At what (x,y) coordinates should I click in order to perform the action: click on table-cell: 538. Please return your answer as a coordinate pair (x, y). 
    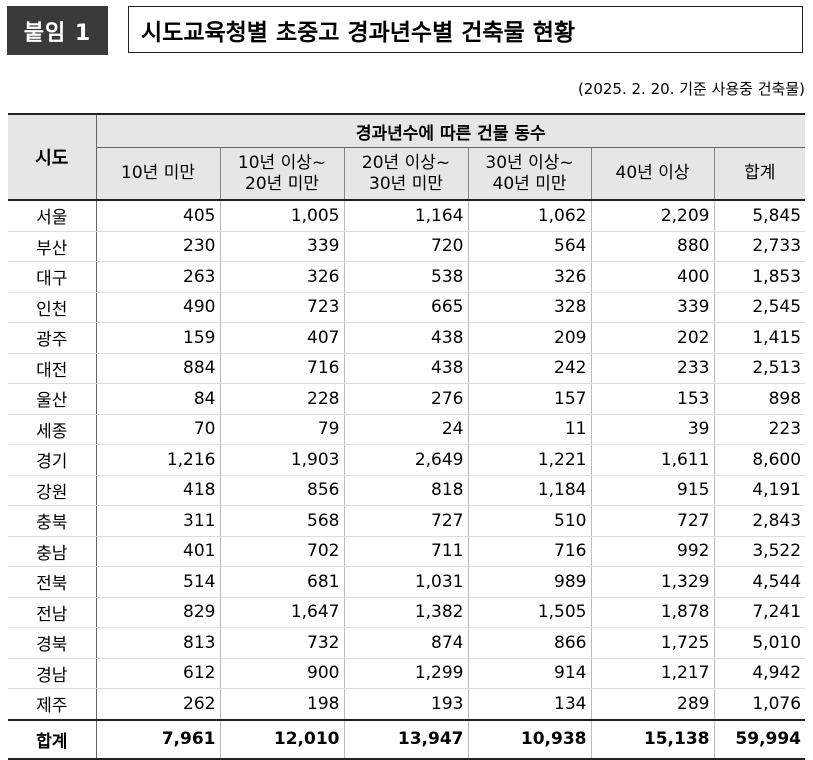
    Looking at the image, I should click on (406, 277).